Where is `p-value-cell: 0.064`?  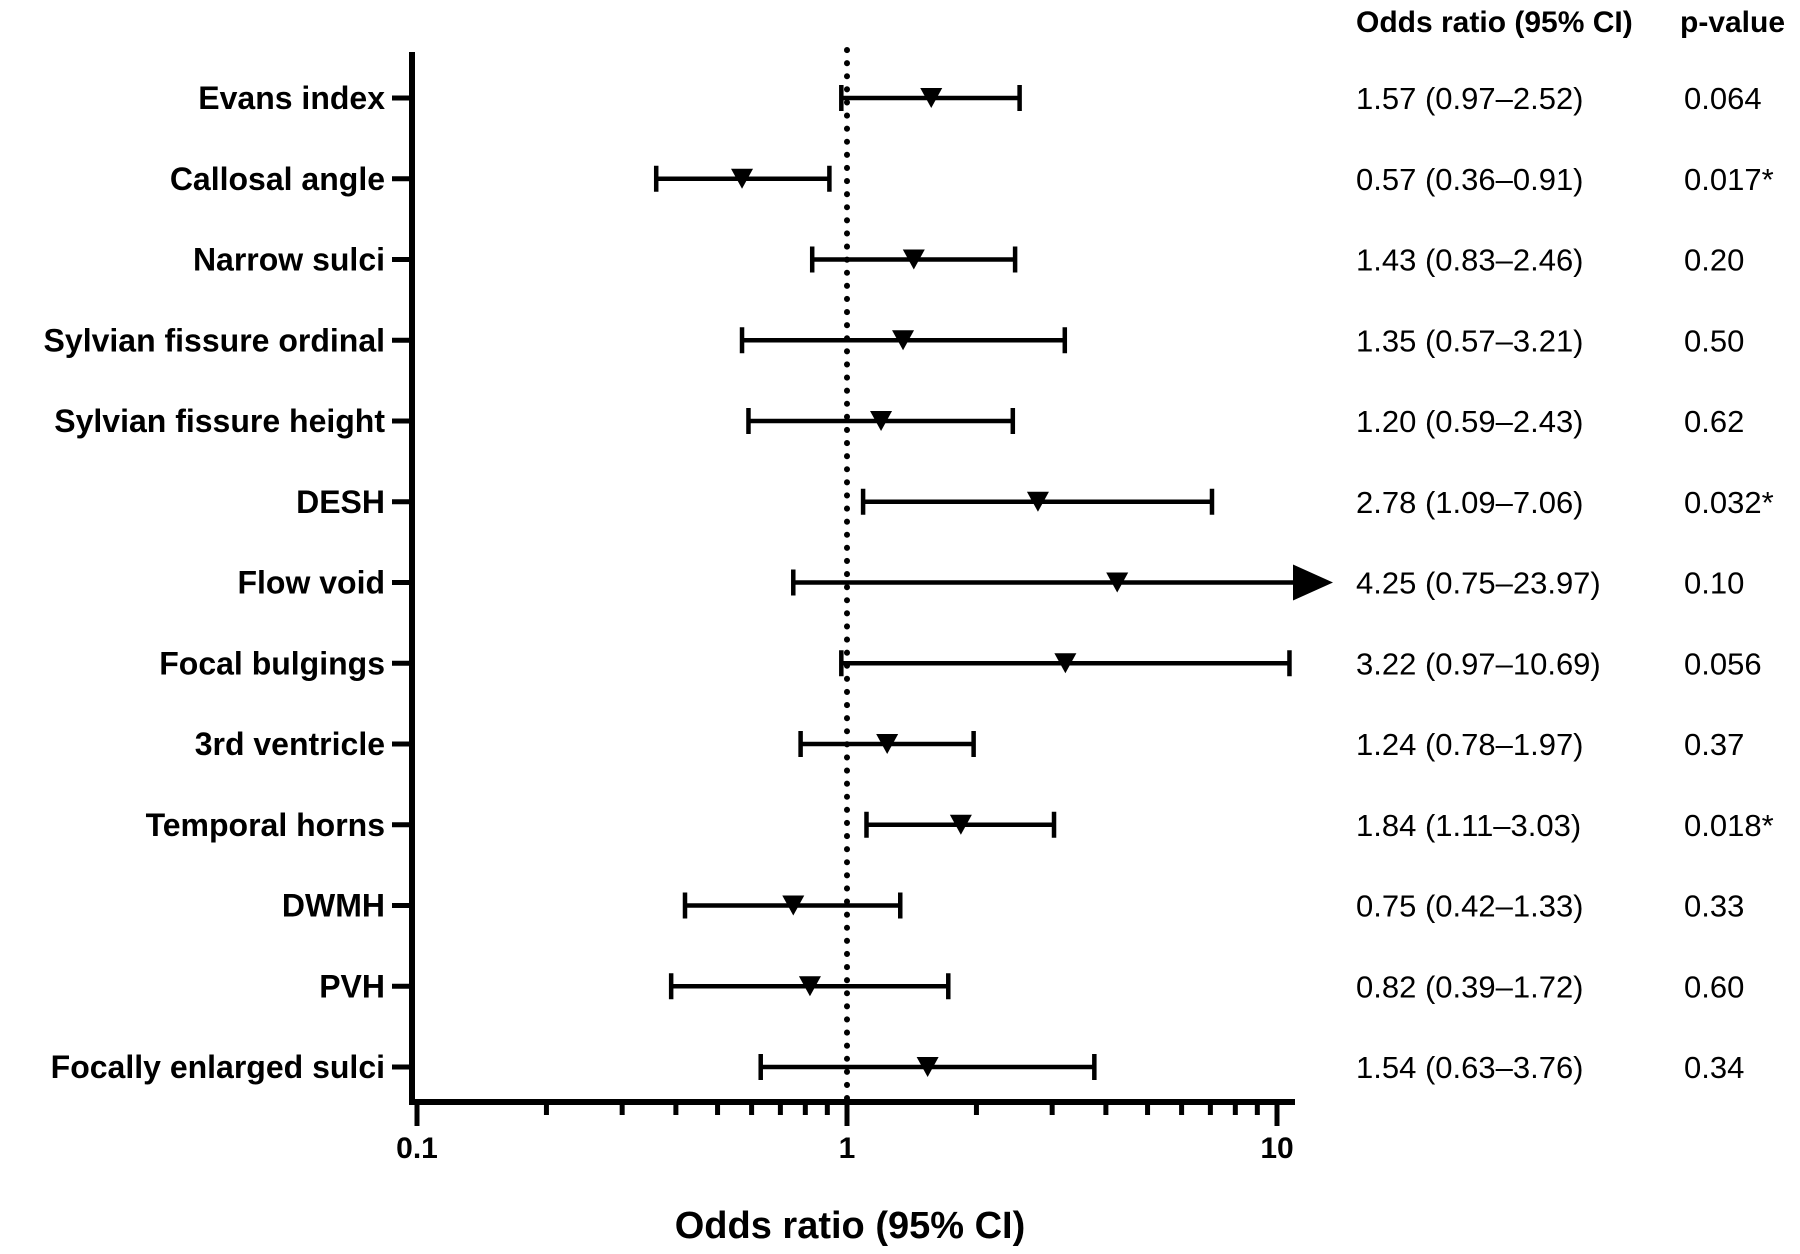
p-value-cell: 0.064 is located at coordinates (1723, 98).